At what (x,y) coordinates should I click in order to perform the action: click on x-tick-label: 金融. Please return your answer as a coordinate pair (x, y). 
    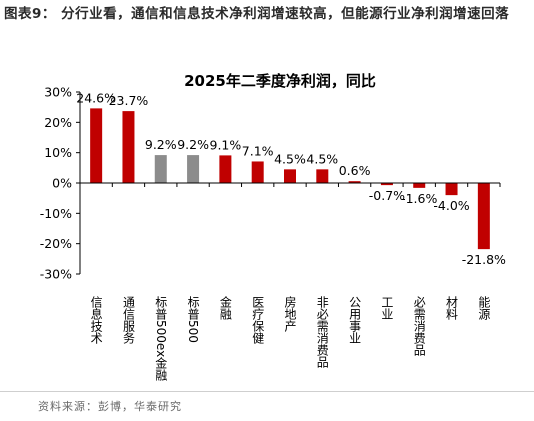
    Looking at the image, I should click on (225, 308).